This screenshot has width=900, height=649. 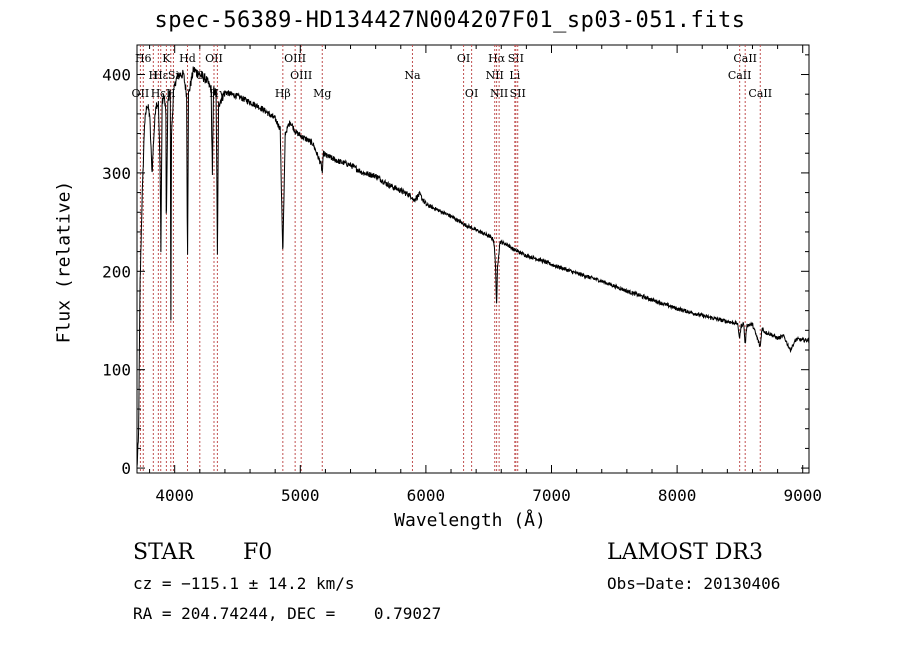 I want to click on y-tick-label: 300, so click(x=116, y=173).